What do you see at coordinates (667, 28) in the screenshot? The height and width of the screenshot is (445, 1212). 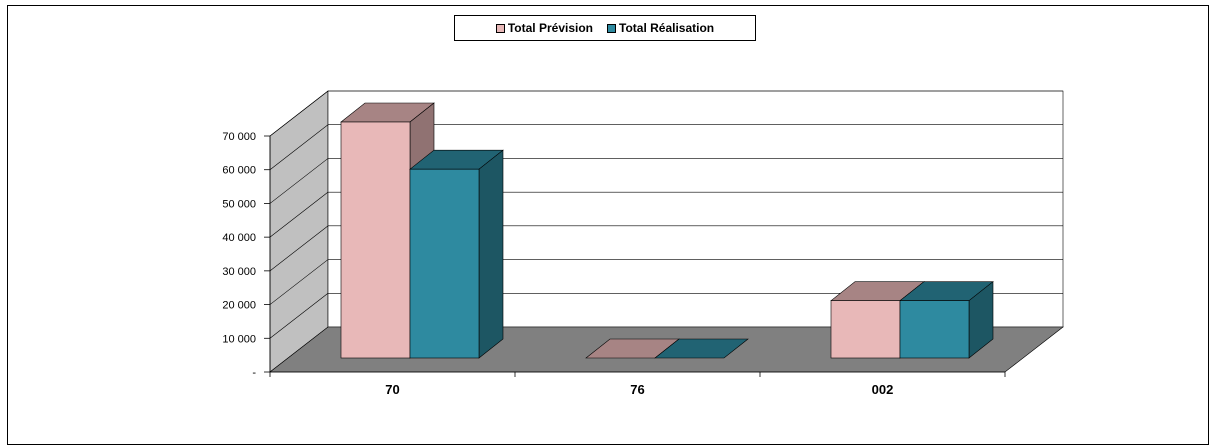 I see `legend-label-realisations: Total Réalisation` at bounding box center [667, 28].